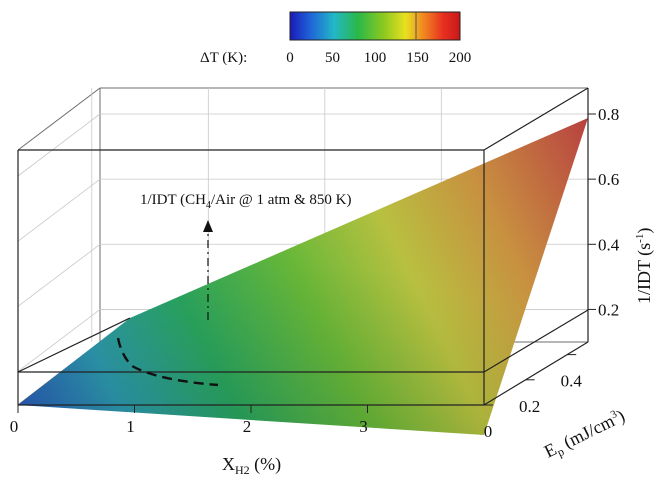  What do you see at coordinates (208, 226) in the screenshot?
I see `annotation-arrowhead` at bounding box center [208, 226].